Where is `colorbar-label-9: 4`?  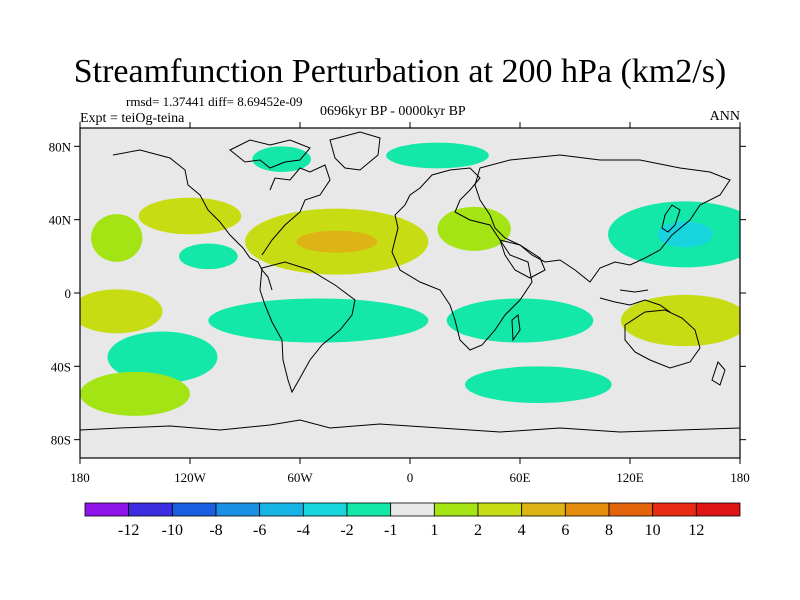
colorbar-label-9: 4 is located at coordinates (522, 530).